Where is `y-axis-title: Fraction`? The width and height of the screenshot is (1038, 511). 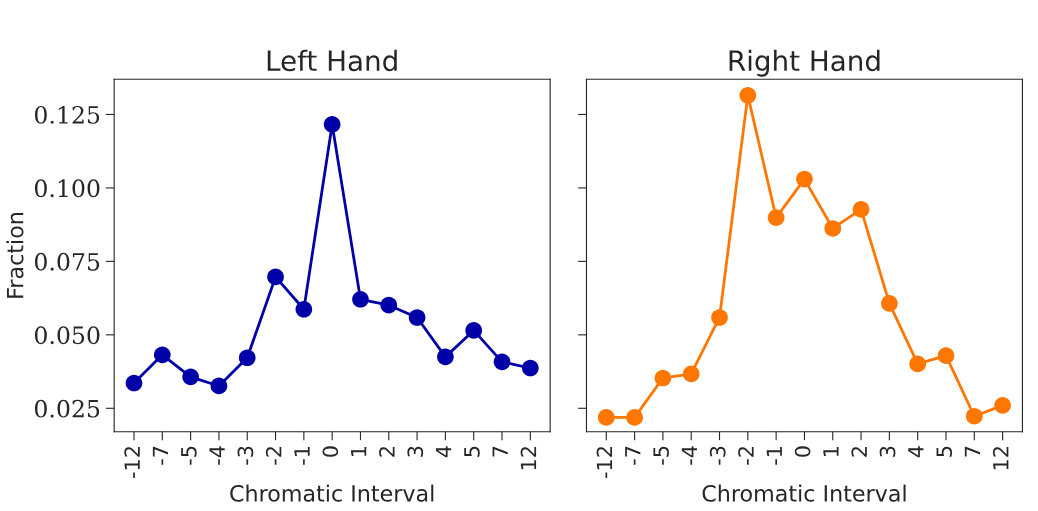
y-axis-title: Fraction is located at coordinates (15, 255).